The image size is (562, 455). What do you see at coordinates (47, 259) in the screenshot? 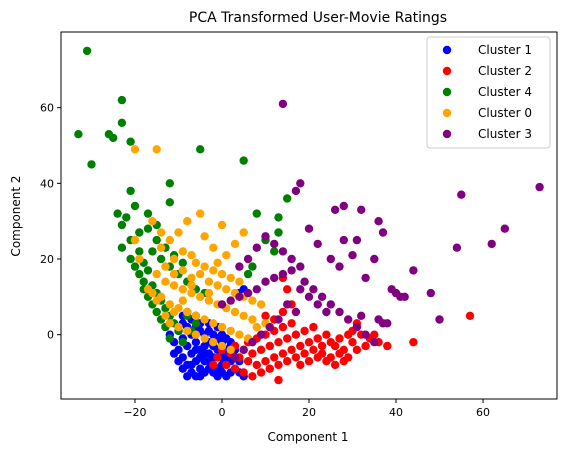
I see `y-tick-label: 20` at bounding box center [47, 259].